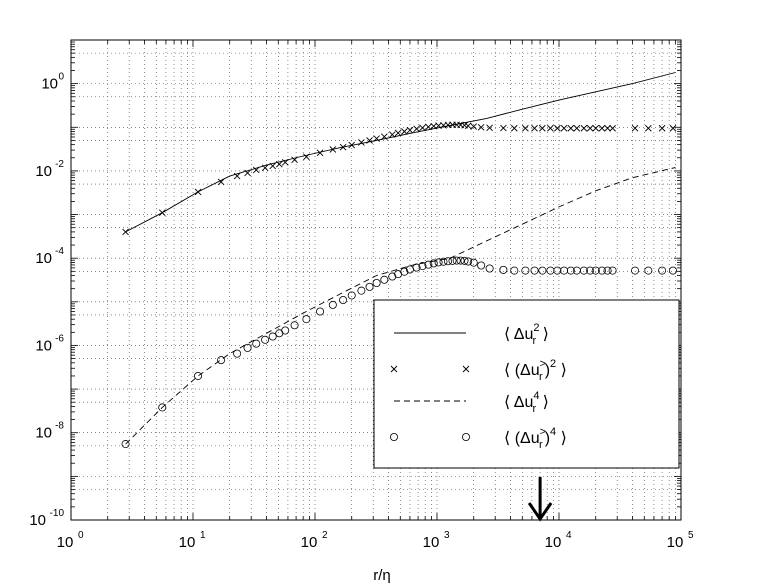  What do you see at coordinates (59, 338) in the screenshot?
I see `y-tick-label-exp: -6` at bounding box center [59, 338].